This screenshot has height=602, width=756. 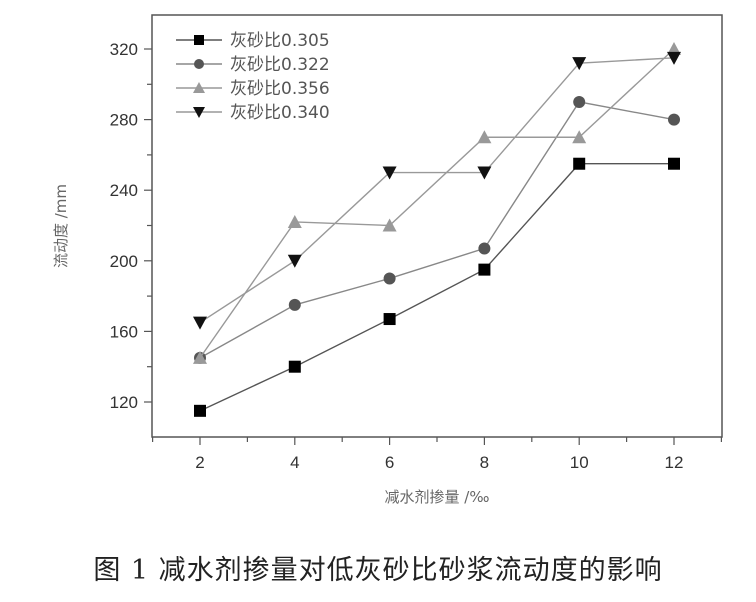 What do you see at coordinates (294, 462) in the screenshot?
I see `x-tick-label: 4` at bounding box center [294, 462].